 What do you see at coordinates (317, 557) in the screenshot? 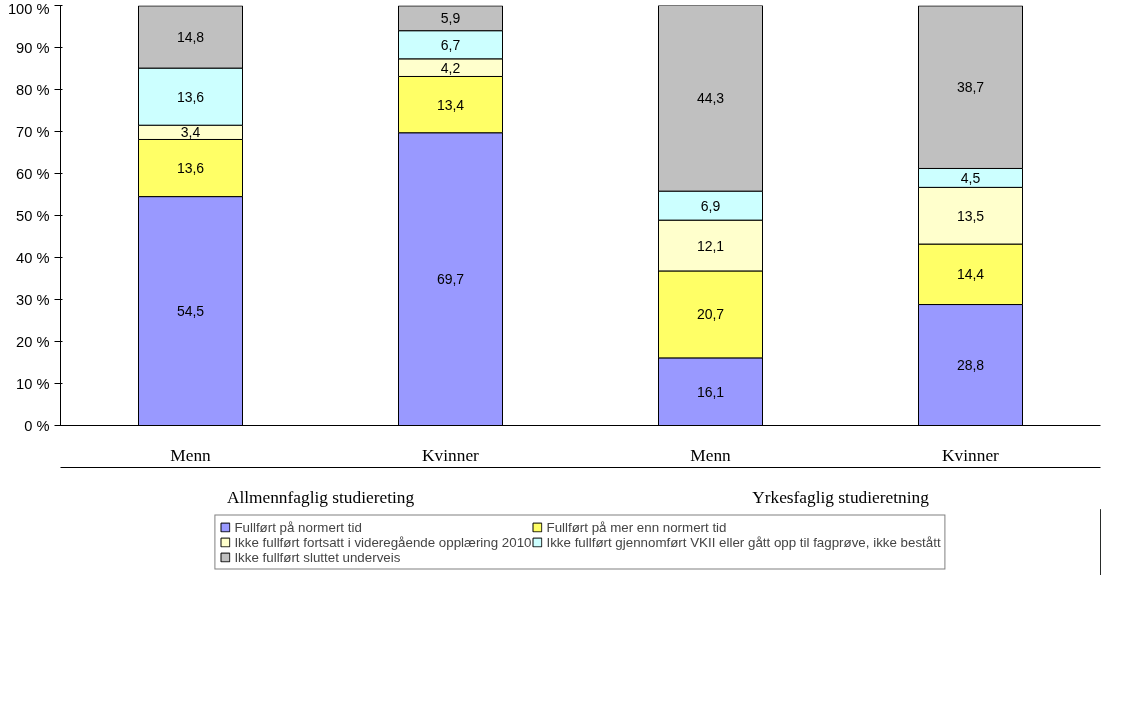
I see `legend-label: Ikke fullført sluttet underveis` at bounding box center [317, 557].